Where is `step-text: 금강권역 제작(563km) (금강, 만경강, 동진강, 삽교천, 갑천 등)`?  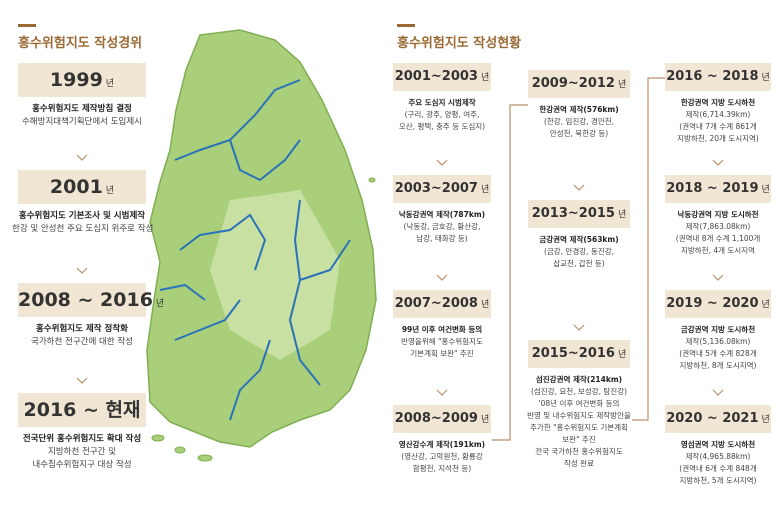 step-text: 금강권역 제작(563km) (금강, 만경강, 동진강, 삽교천, 갑천 등) is located at coordinates (579, 252).